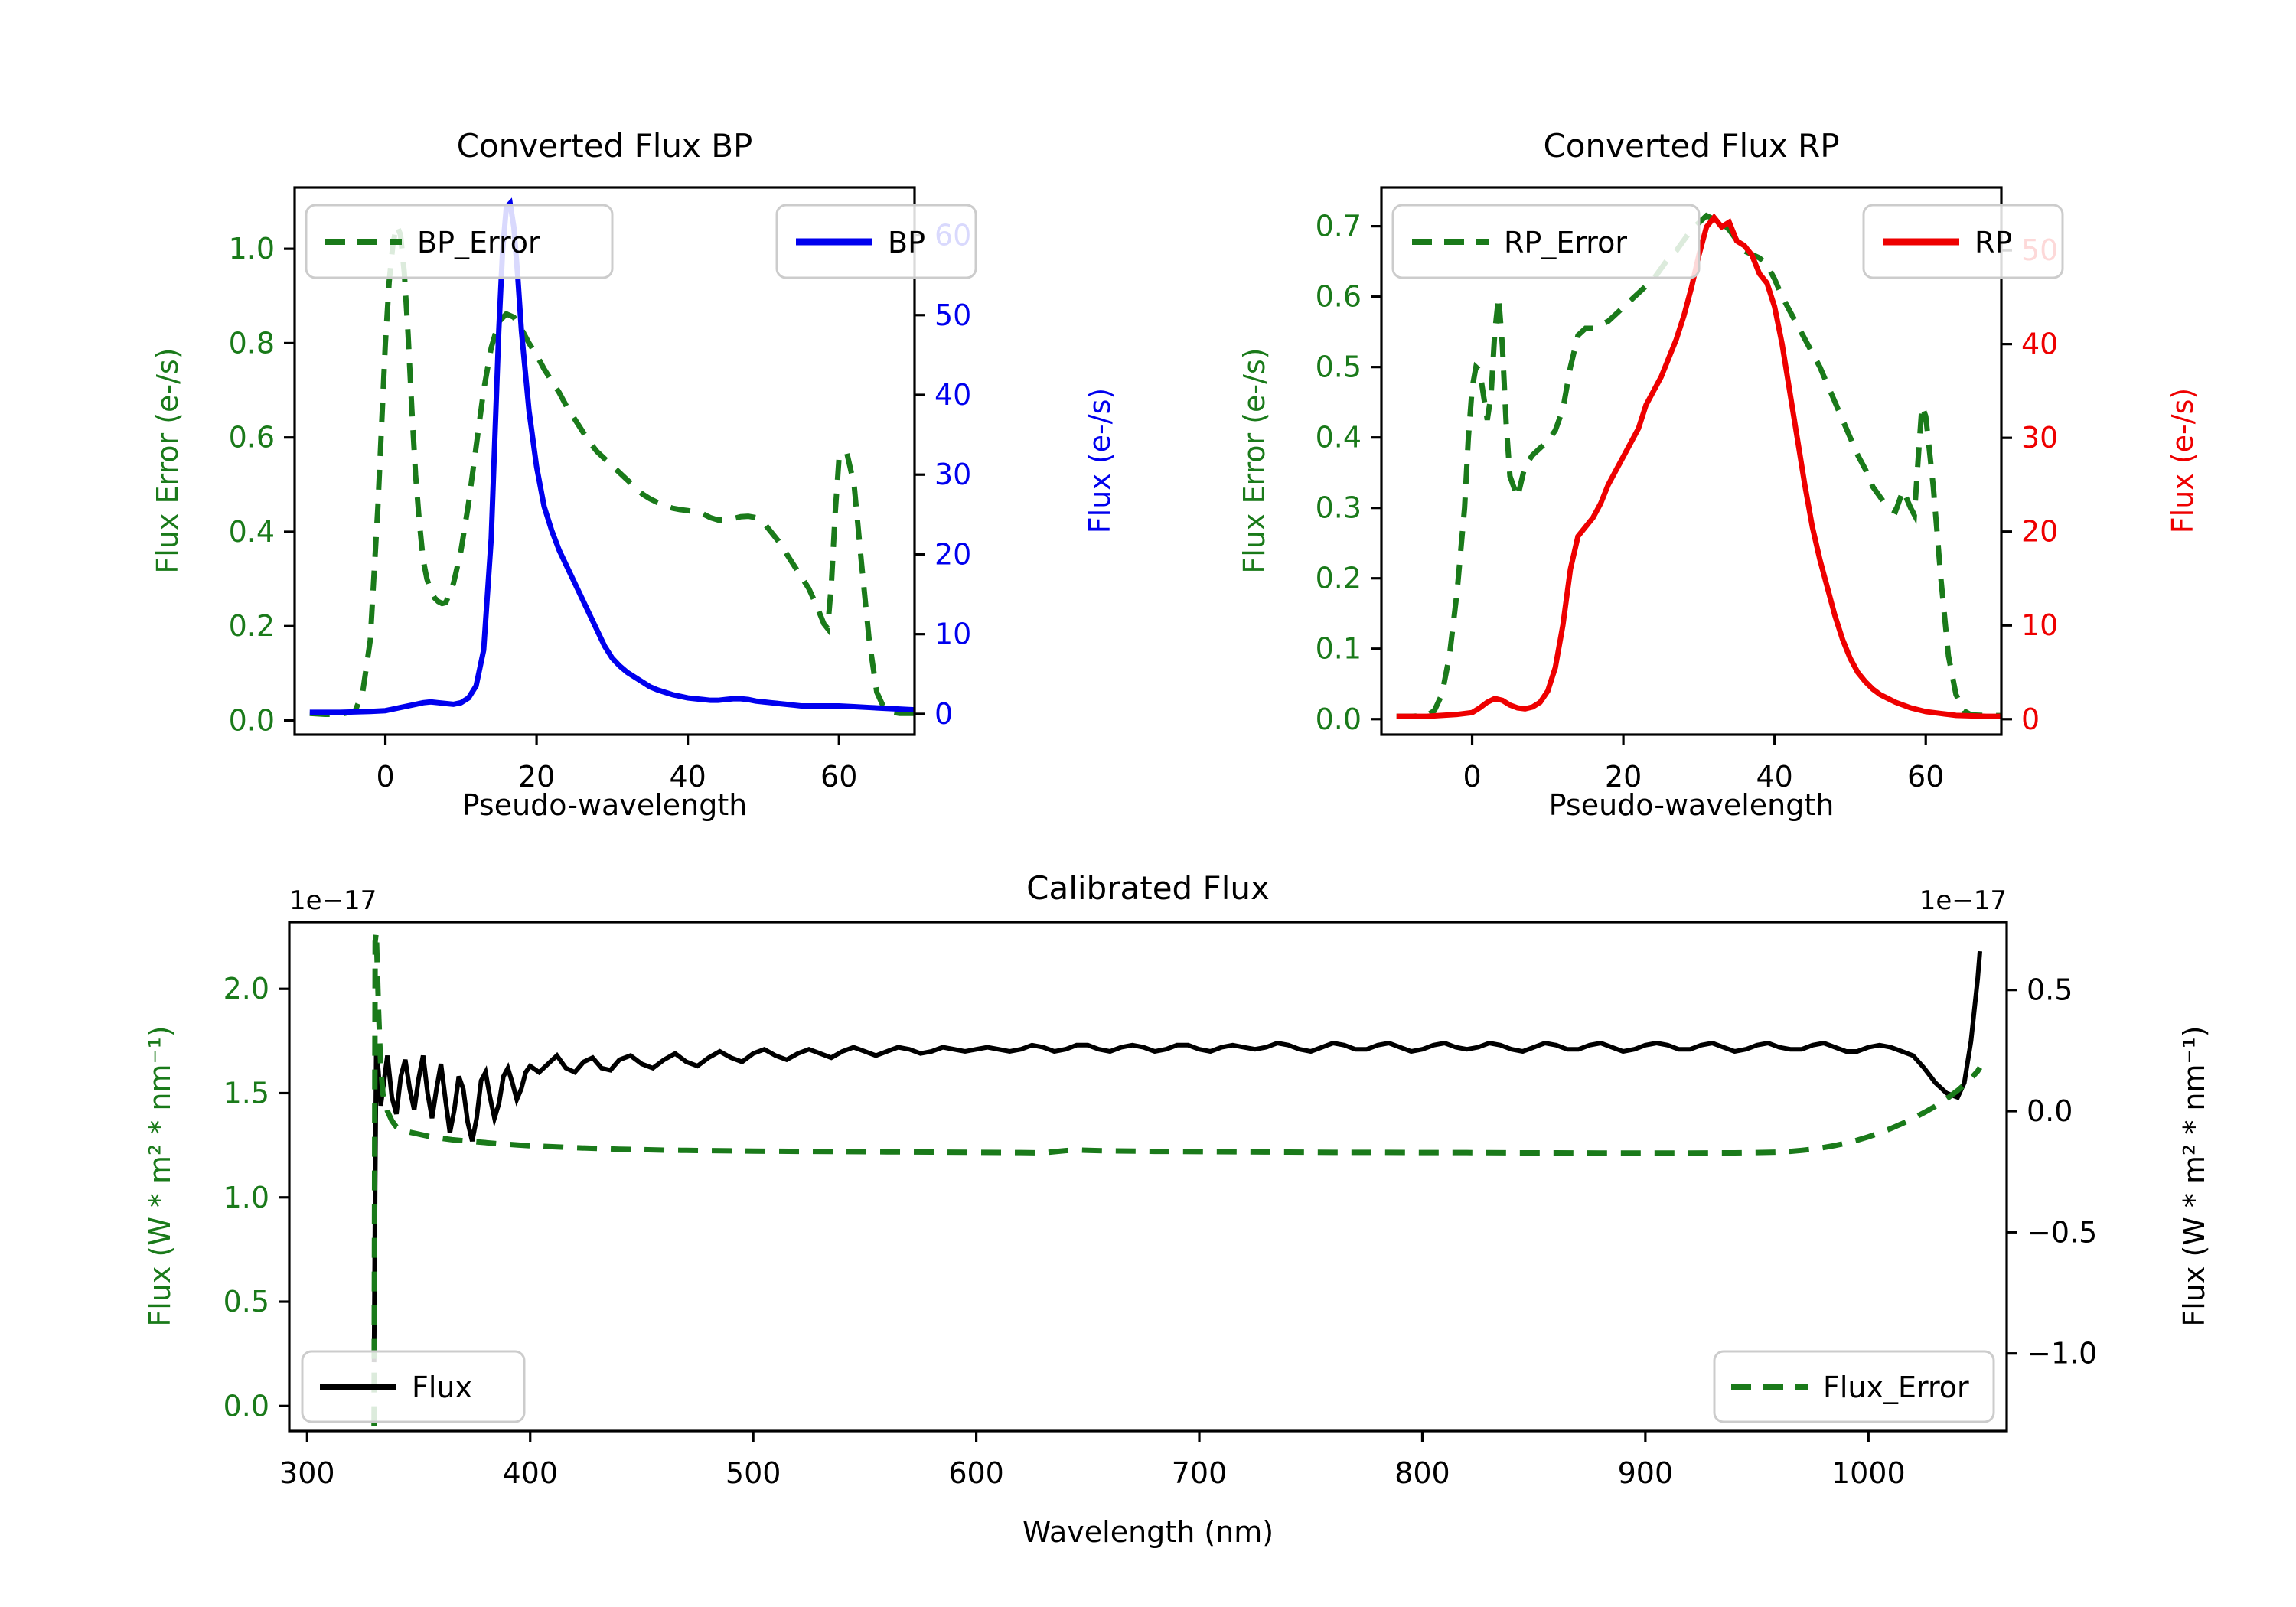 This screenshot has height=1607, width=2296. I want to click on xtick-label: 900, so click(1646, 1473).